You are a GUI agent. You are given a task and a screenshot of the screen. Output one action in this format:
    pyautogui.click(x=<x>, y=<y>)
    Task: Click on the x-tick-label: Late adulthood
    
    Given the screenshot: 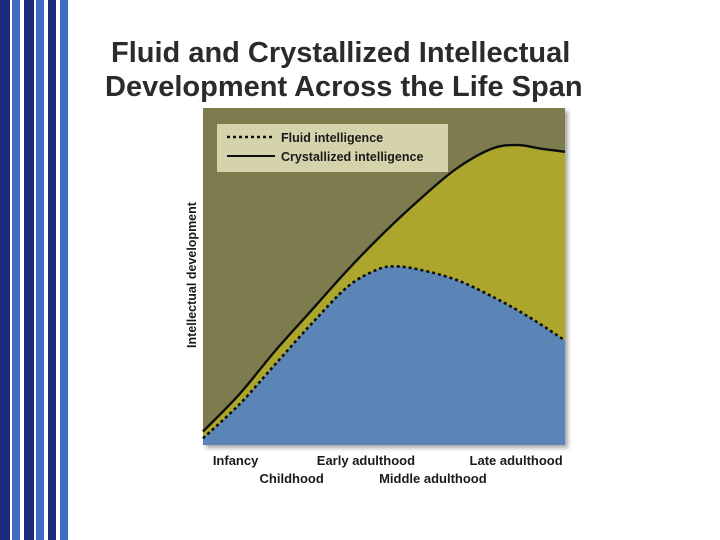 What is the action you would take?
    pyautogui.click(x=516, y=460)
    